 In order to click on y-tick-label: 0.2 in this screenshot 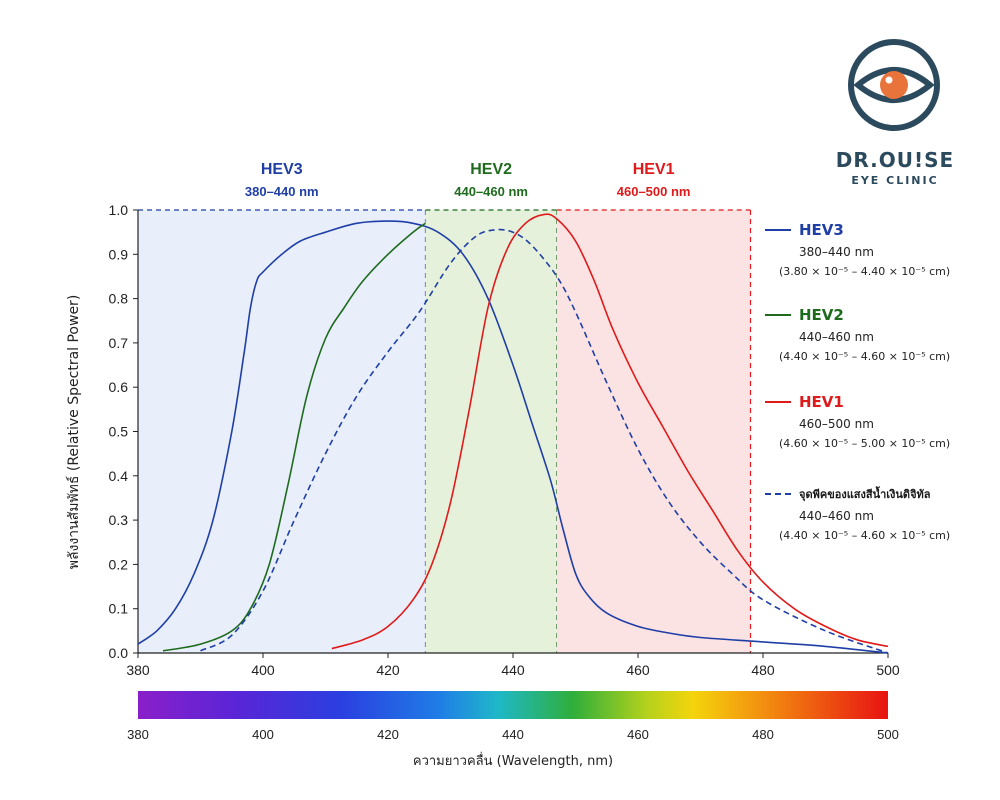, I will do `click(119, 564)`.